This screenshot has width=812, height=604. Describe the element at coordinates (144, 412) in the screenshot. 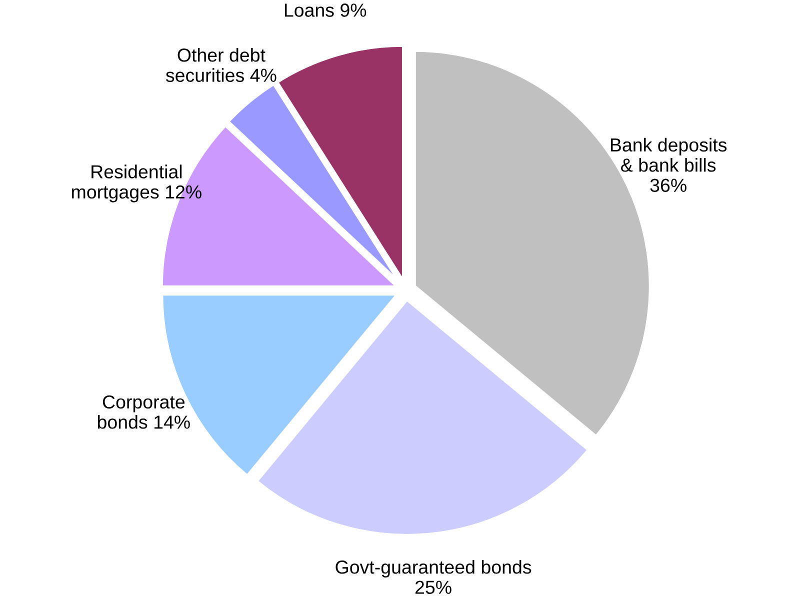

I see `slice-label: Corporate bonds 14%` at that location.